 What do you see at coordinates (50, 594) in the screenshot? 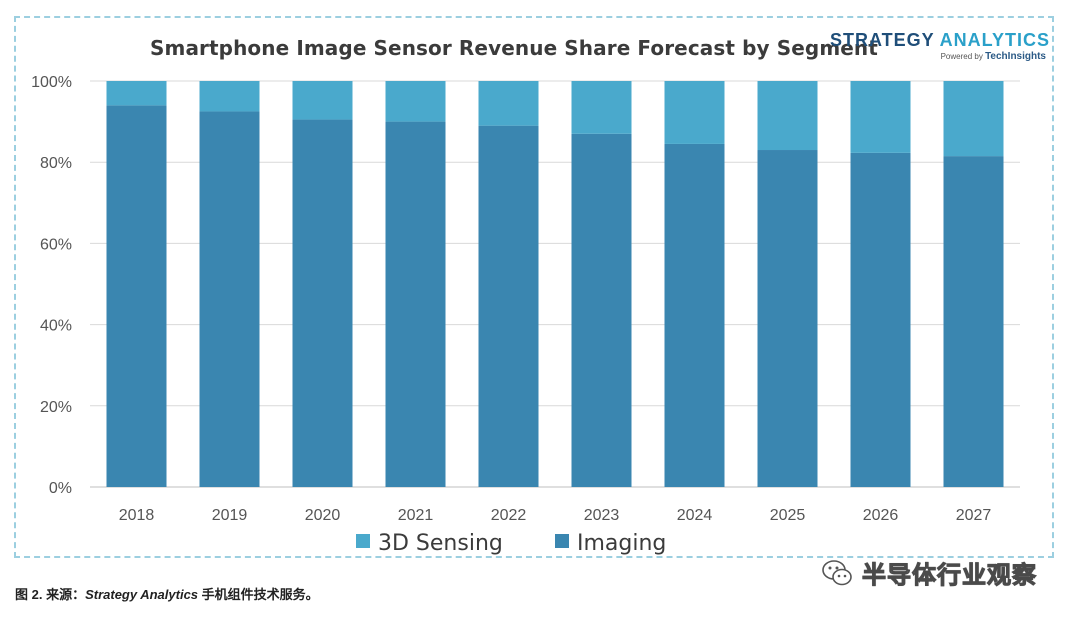
I see `caption-prefix: 图 2. 来源：` at bounding box center [50, 594].